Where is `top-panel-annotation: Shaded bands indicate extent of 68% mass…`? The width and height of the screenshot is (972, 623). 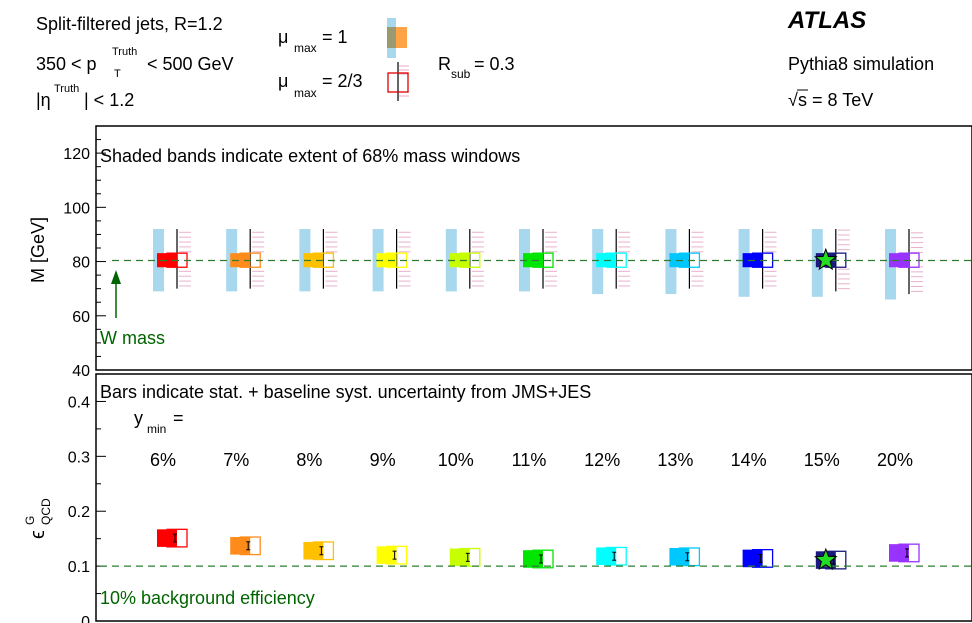
top-panel-annotation: Shaded bands indicate extent of 68% mass… is located at coordinates (310, 156).